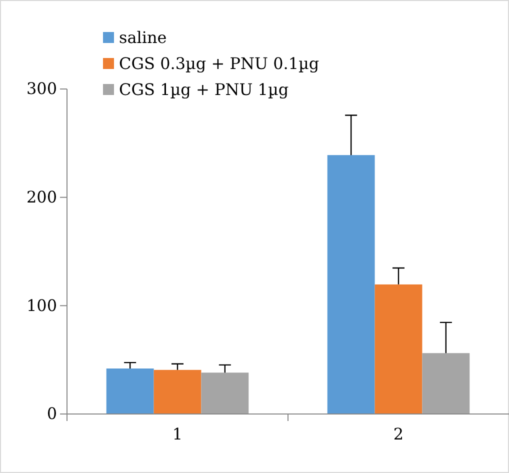 This screenshot has width=509, height=473. I want to click on x-tick-label: 2, so click(398, 434).